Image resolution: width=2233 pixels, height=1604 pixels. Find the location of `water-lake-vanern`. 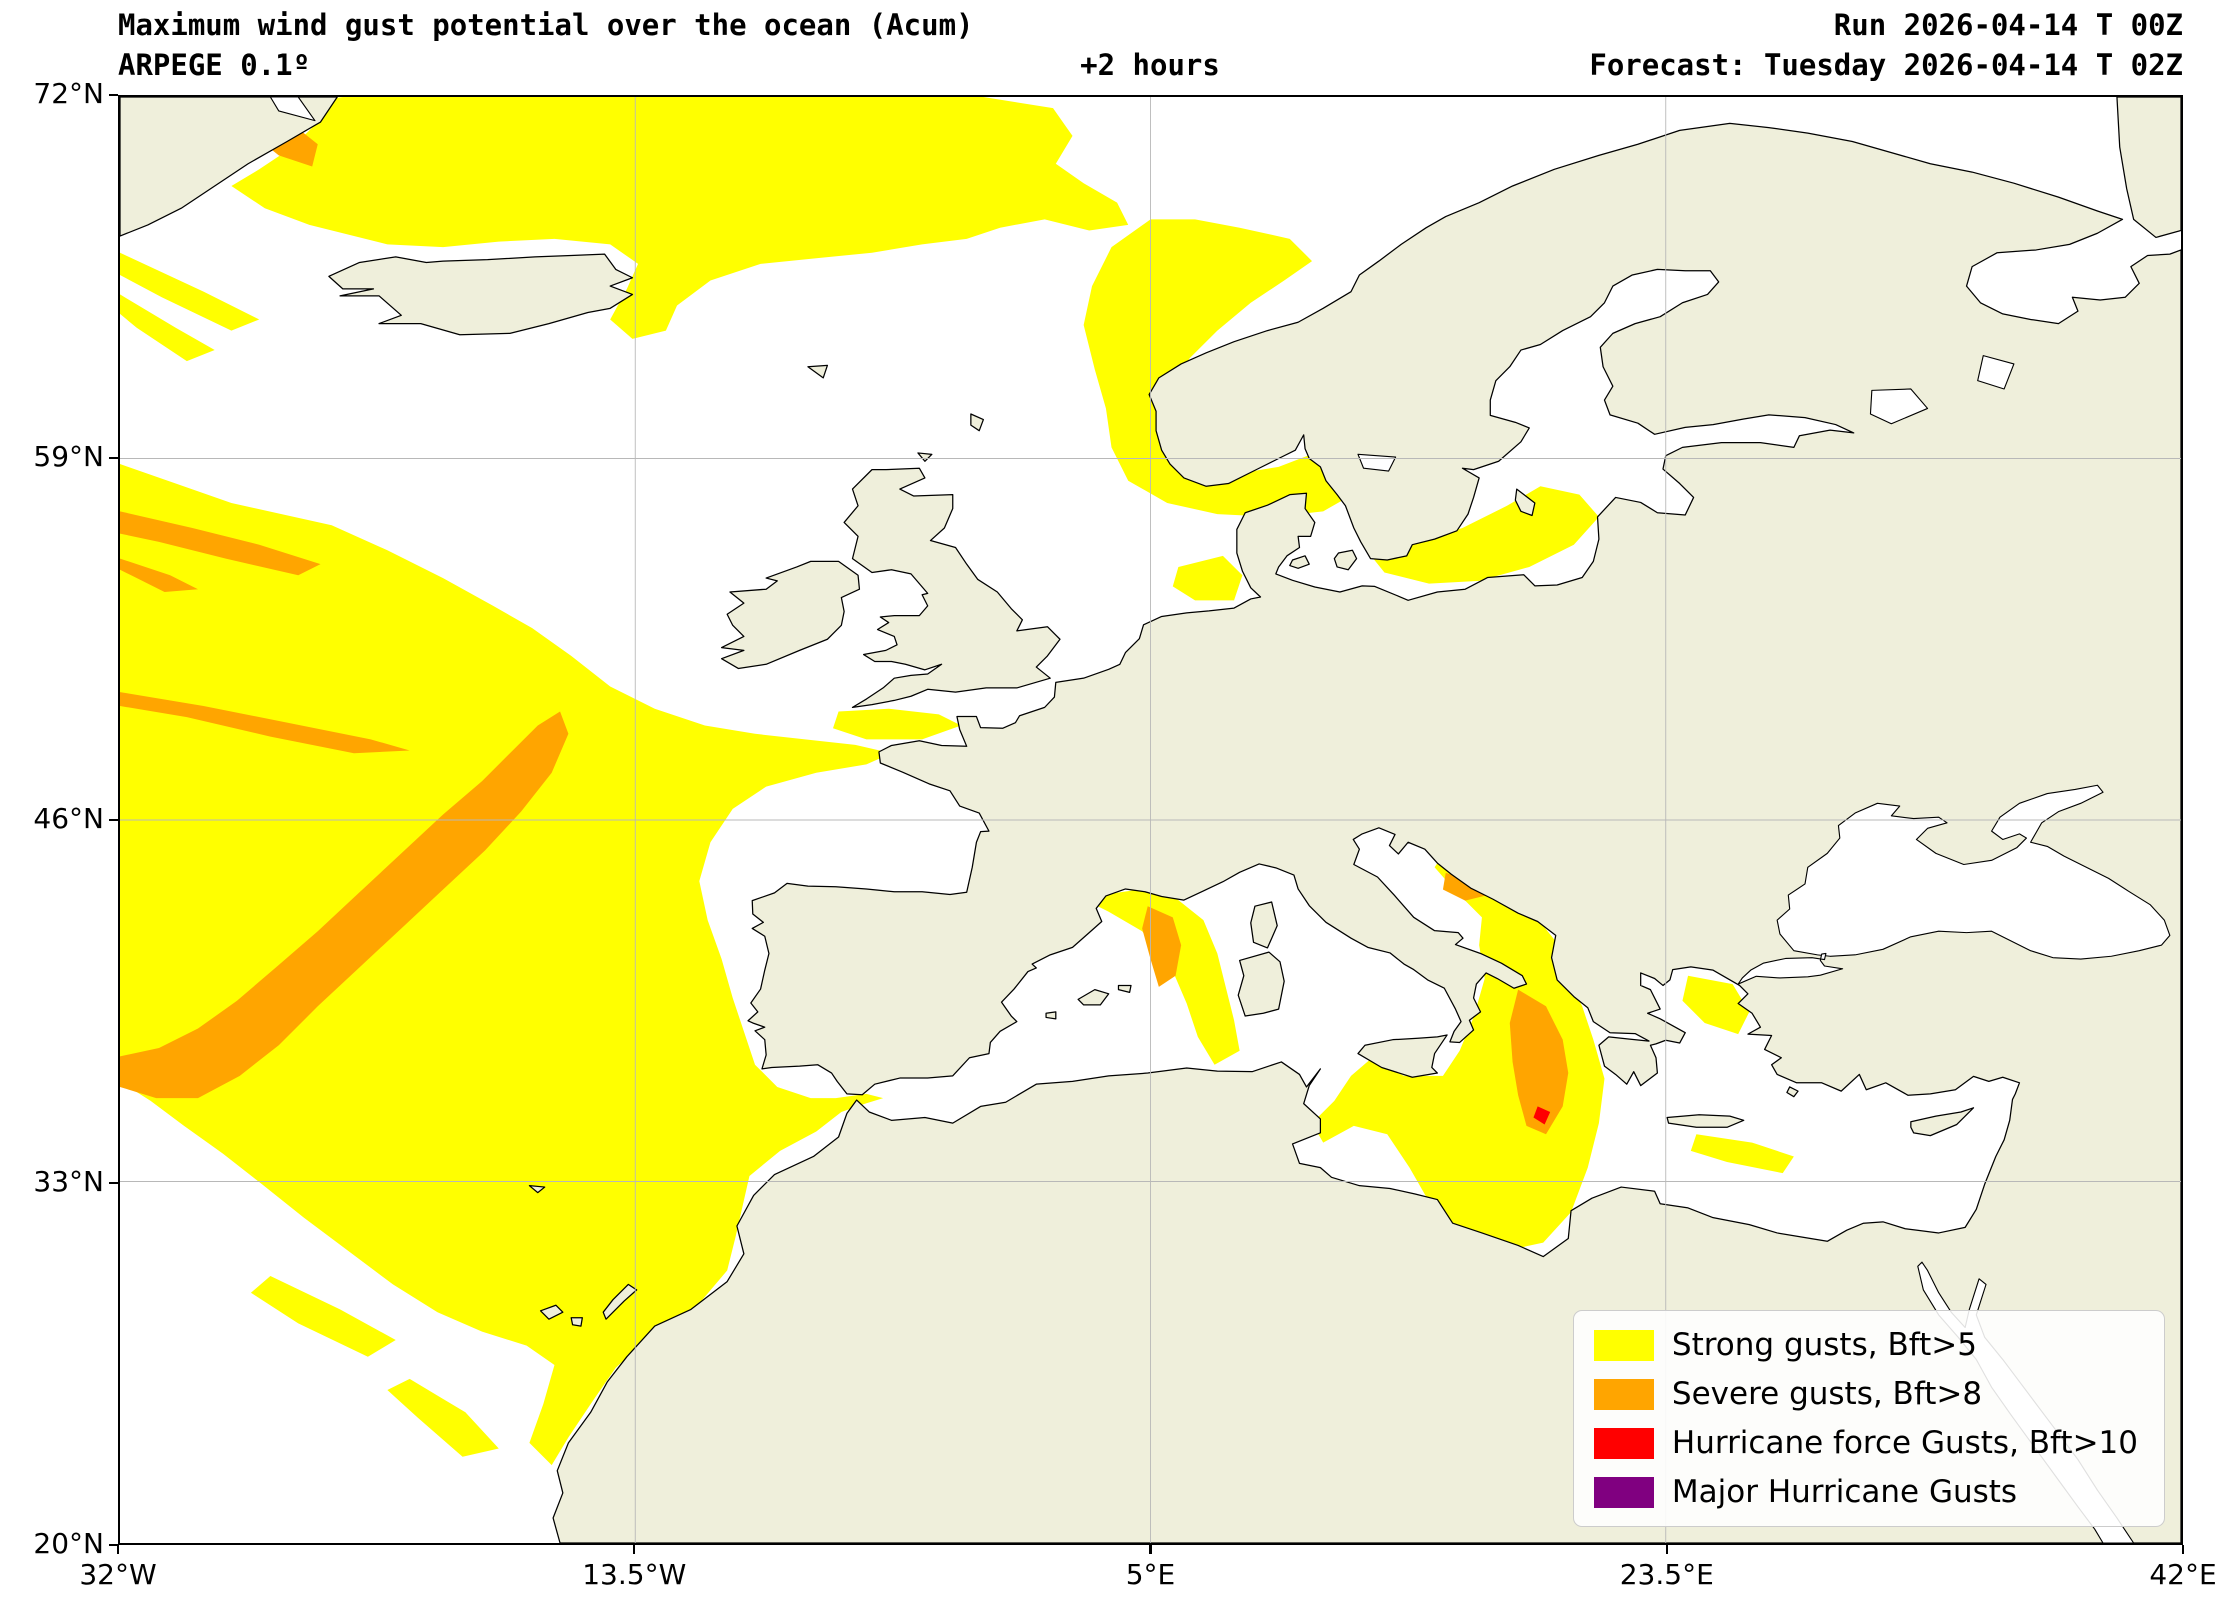

water-lake-vanern is located at coordinates (1377, 462).